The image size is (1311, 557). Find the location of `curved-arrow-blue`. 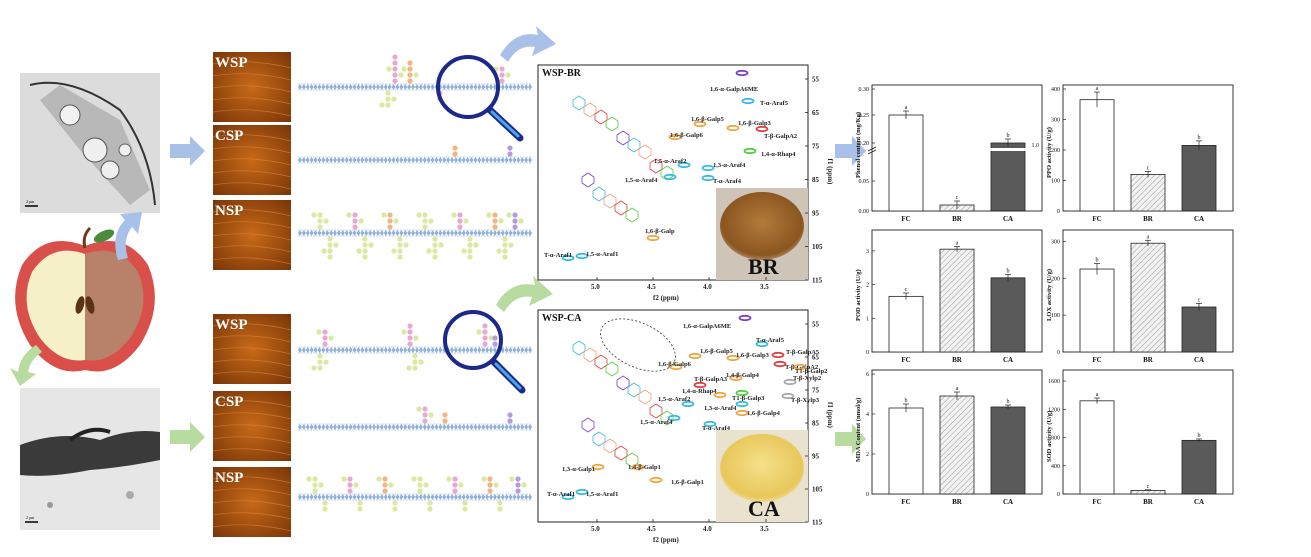

curved-arrow-blue is located at coordinates (128, 236).